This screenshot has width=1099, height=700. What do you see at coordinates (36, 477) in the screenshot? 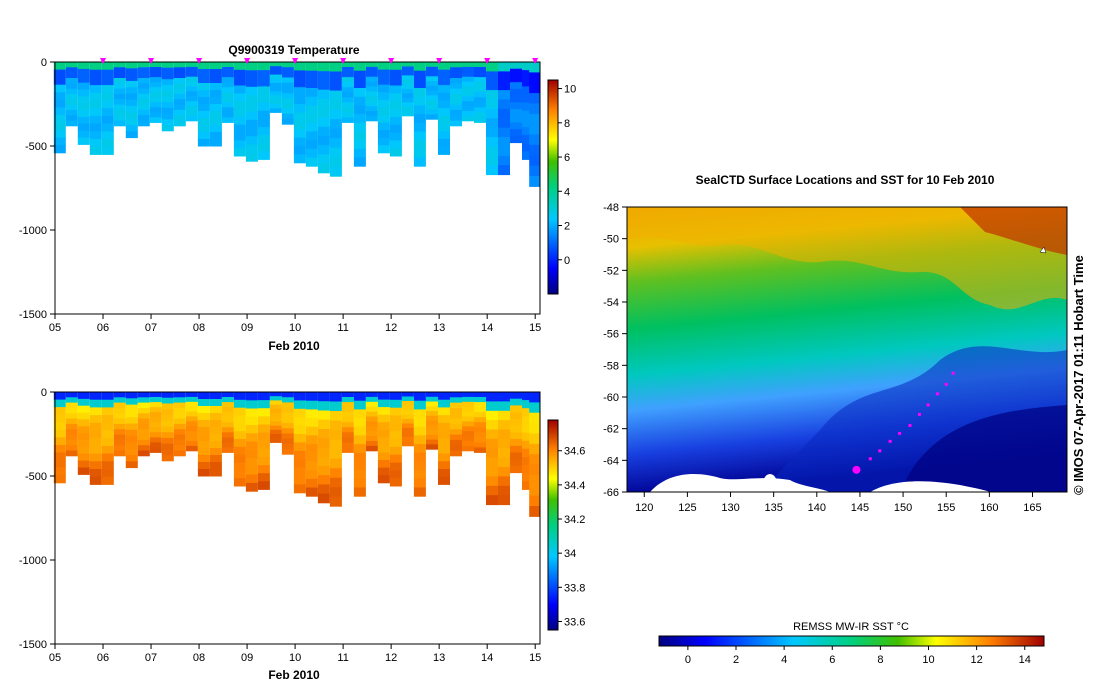
I see `y-tick-label: -500` at bounding box center [36, 477].